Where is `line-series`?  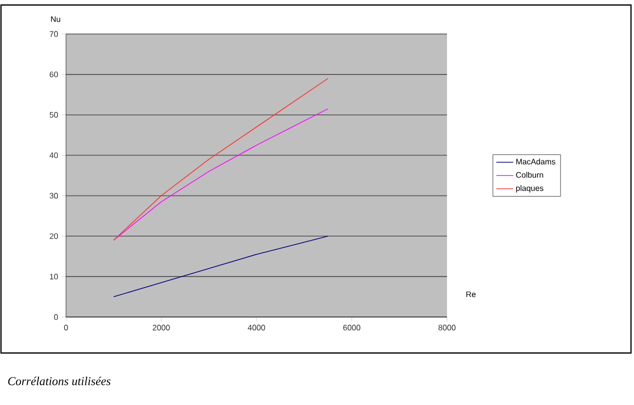
line-series is located at coordinates (220, 267).